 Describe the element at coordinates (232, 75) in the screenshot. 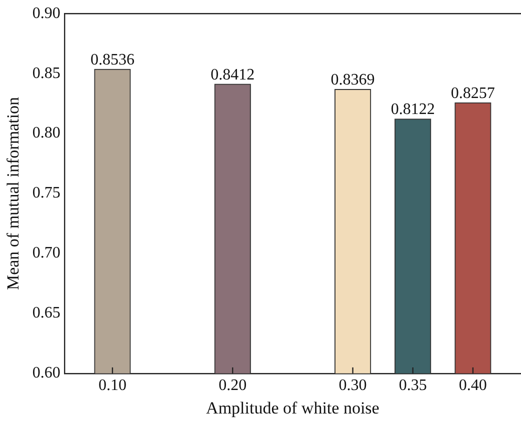

I see `data-label: 0.8412` at that location.